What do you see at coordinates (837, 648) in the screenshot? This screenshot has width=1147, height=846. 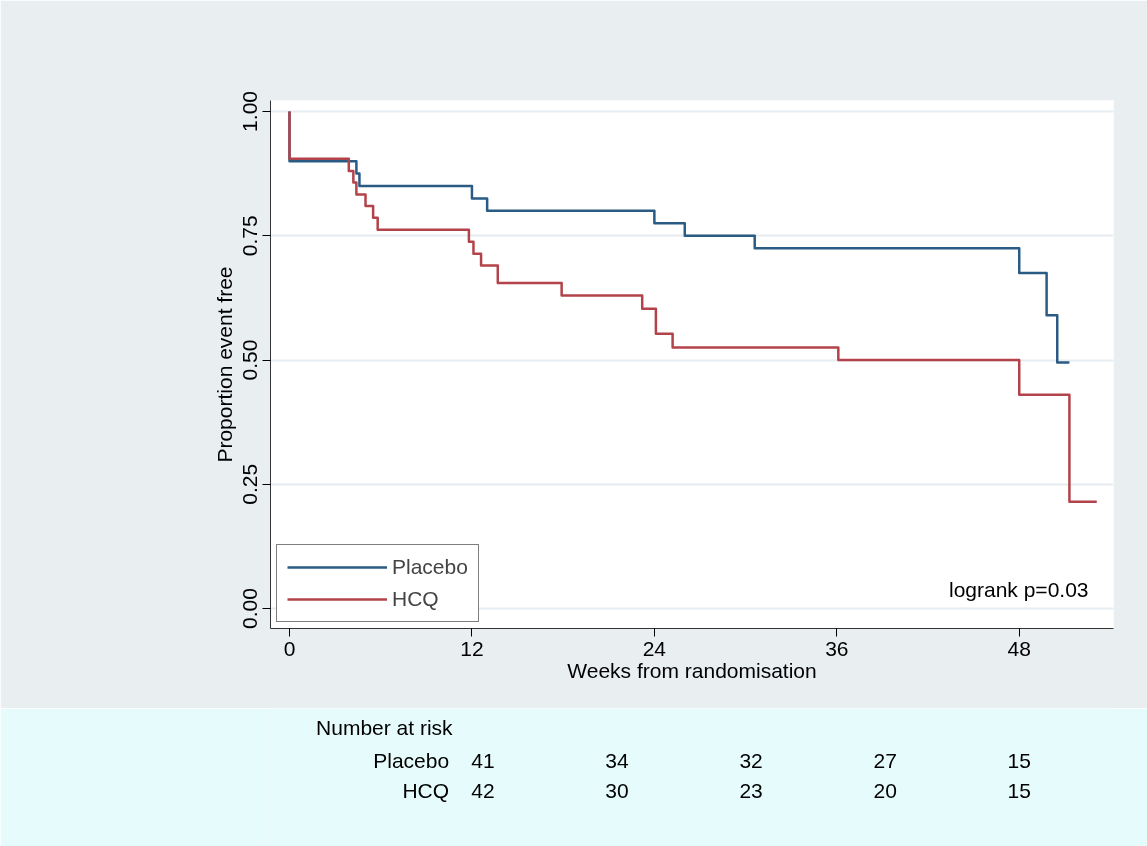 I see `x-tick-label: 36` at bounding box center [837, 648].